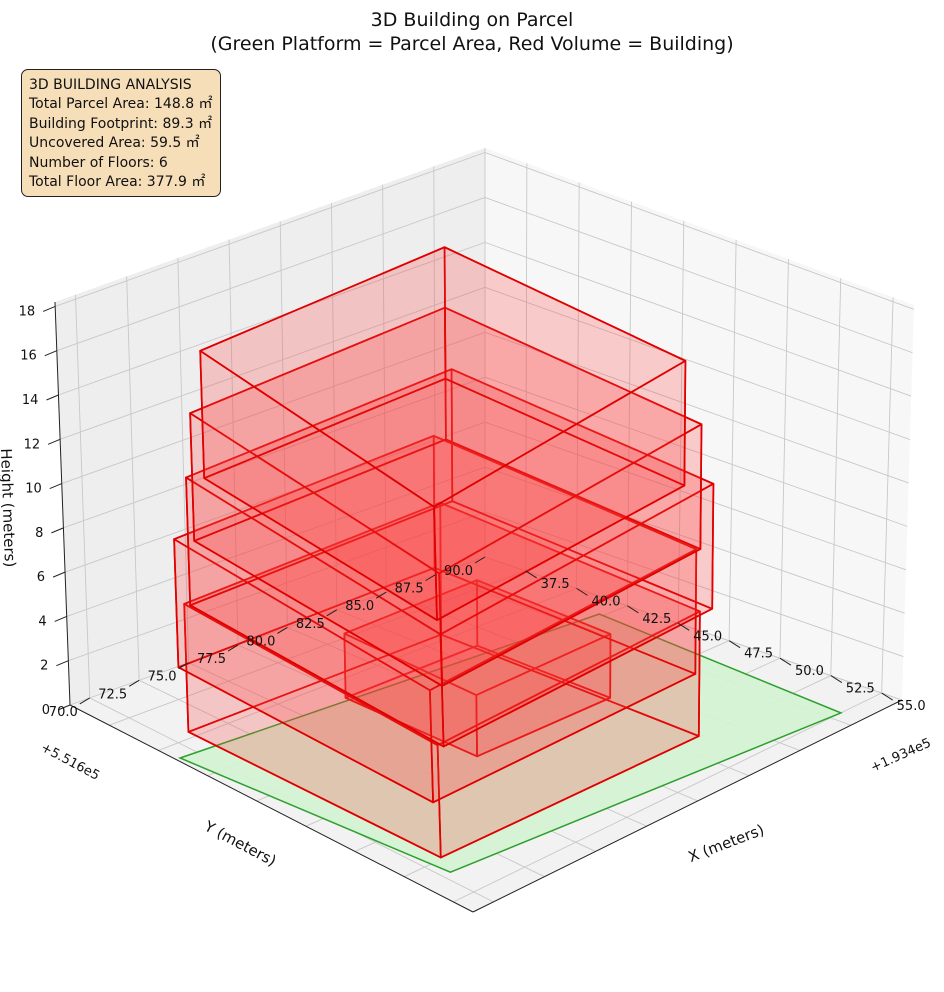  I want to click on chart-title: 3D Building on Parcel, so click(472, 20).